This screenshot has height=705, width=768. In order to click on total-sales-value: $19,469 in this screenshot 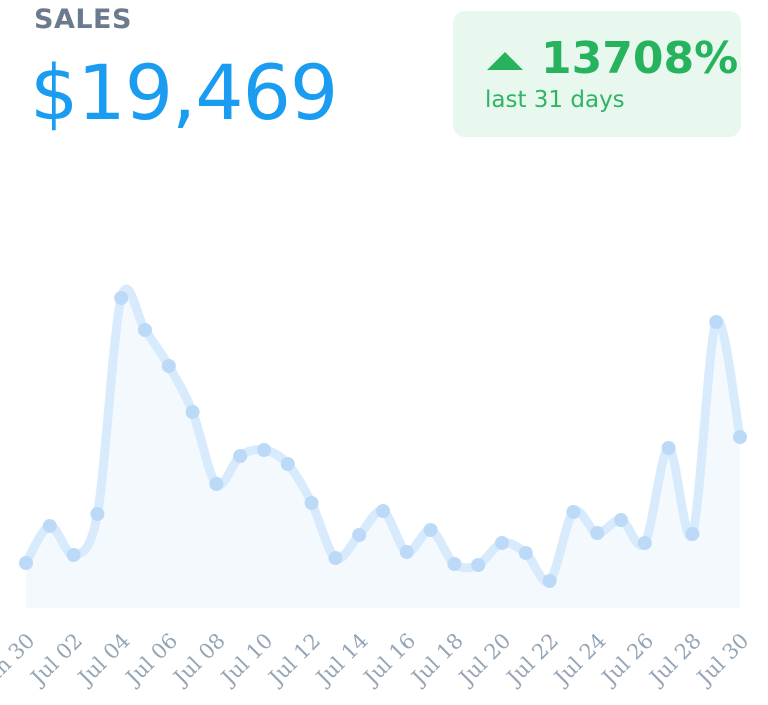, I will do `click(184, 92)`.